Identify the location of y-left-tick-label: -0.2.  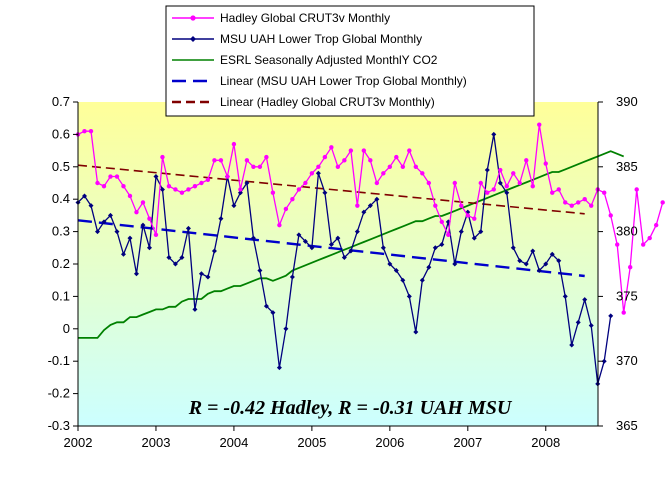
(59, 393).